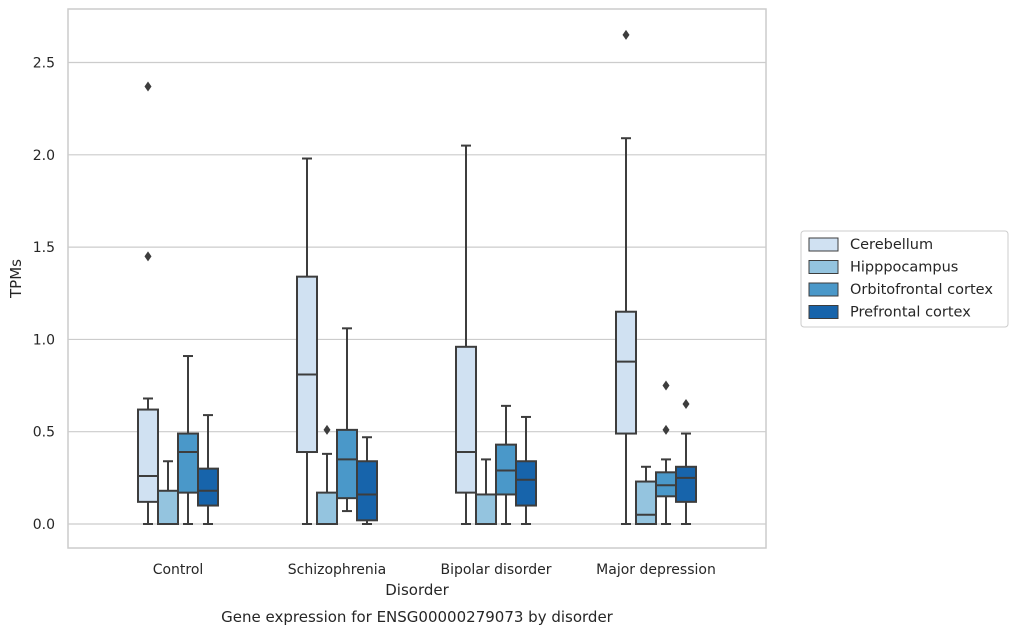  Describe the element at coordinates (16, 279) in the screenshot. I see `y-axis-title: TPMs` at that location.